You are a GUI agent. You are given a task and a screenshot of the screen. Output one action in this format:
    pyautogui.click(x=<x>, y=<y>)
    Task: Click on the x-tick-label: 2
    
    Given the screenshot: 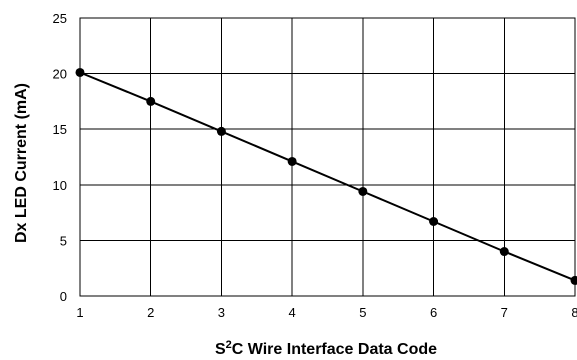 What is the action you would take?
    pyautogui.click(x=150, y=312)
    